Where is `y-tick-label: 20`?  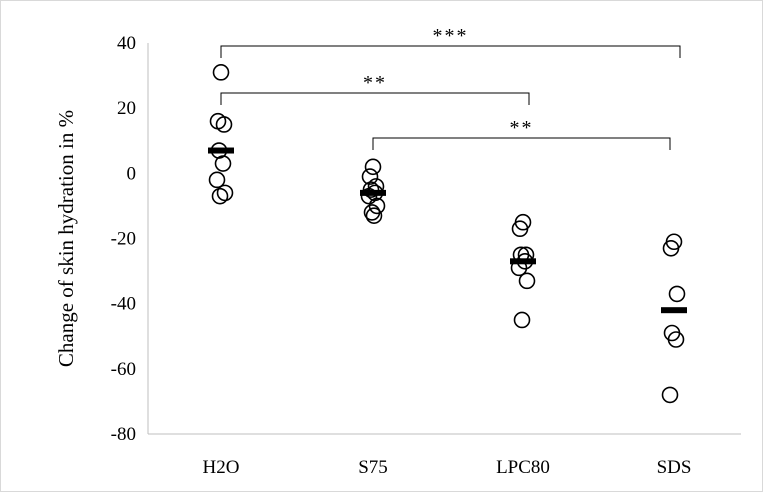
y-tick-label: 20 is located at coordinates (126, 108).